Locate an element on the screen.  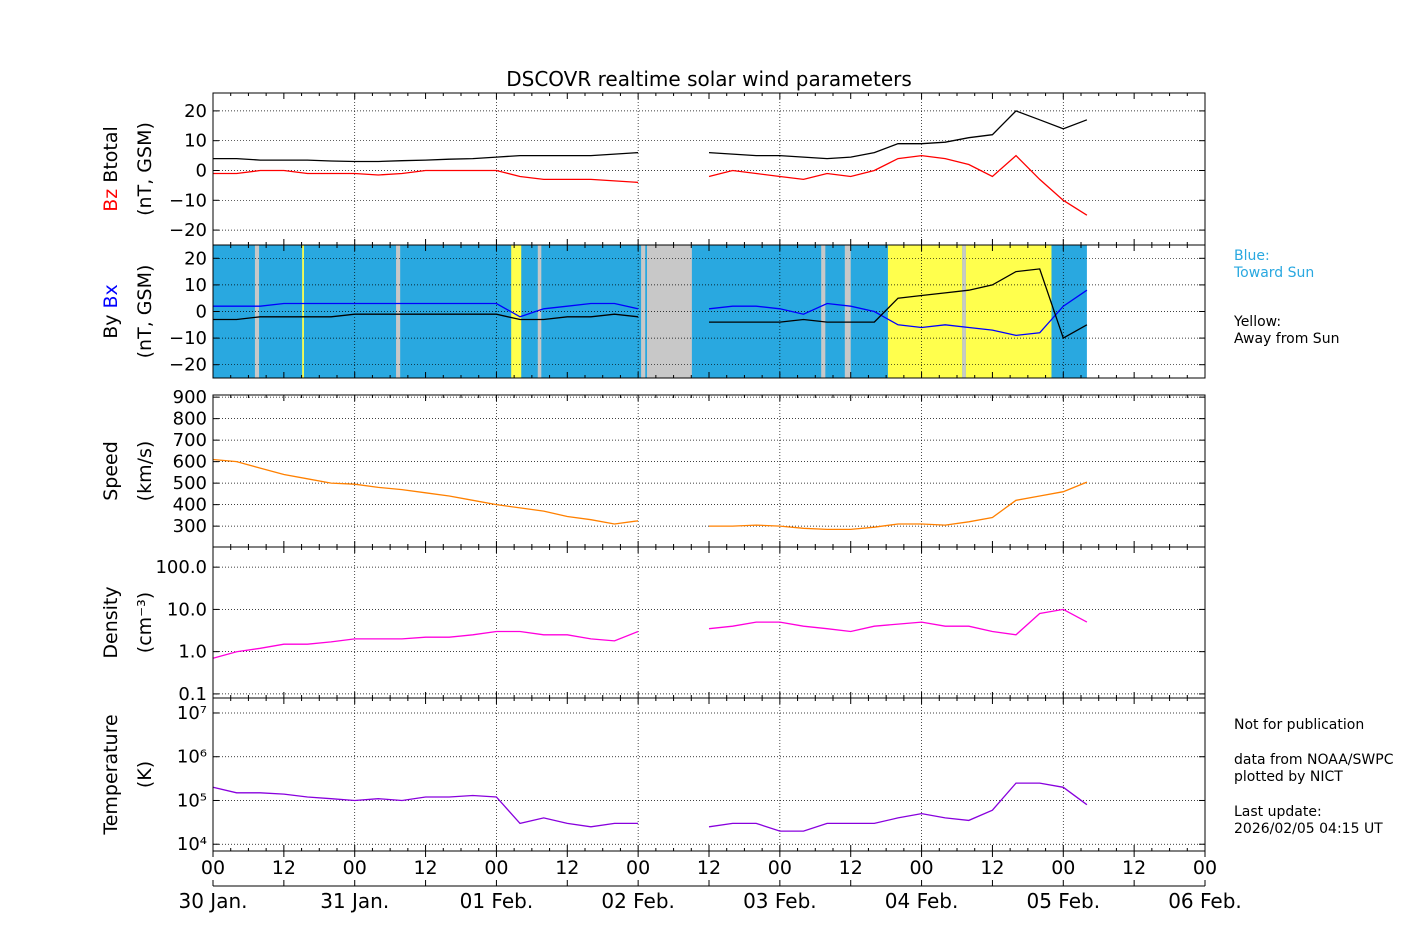
series-density is located at coordinates (650, 633).